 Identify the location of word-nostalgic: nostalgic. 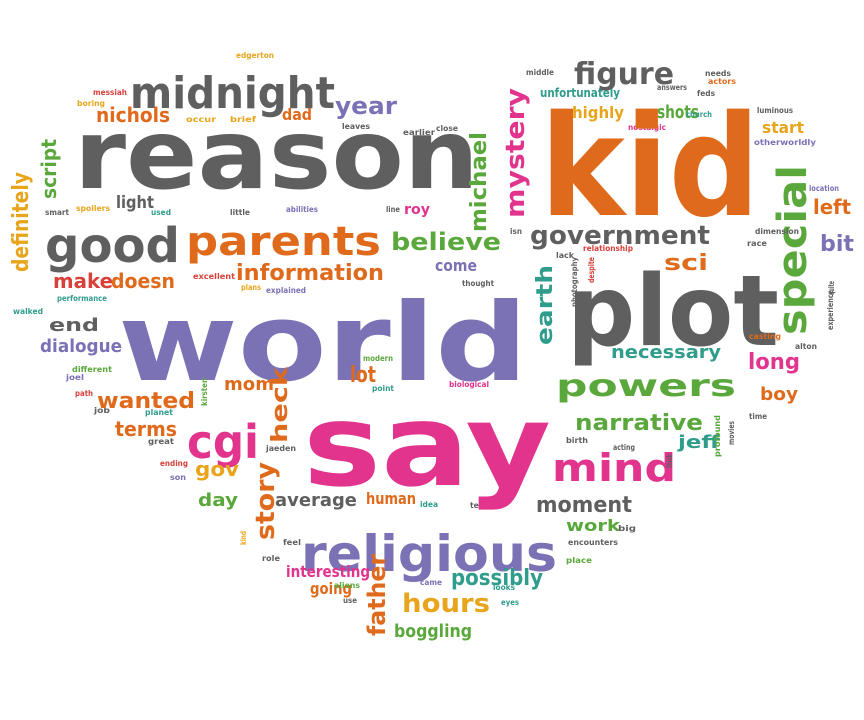
(647, 127).